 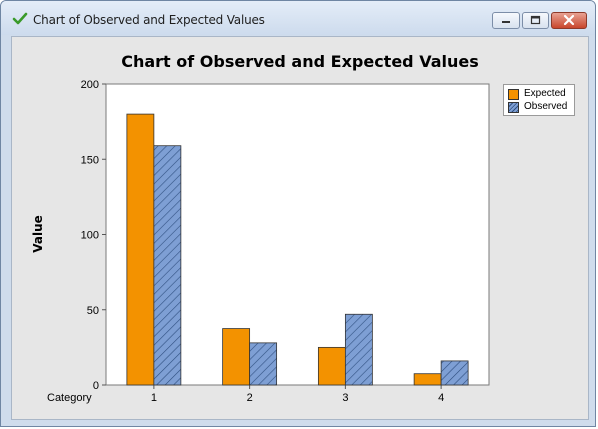 I want to click on expected-swatch, so click(x=513, y=94).